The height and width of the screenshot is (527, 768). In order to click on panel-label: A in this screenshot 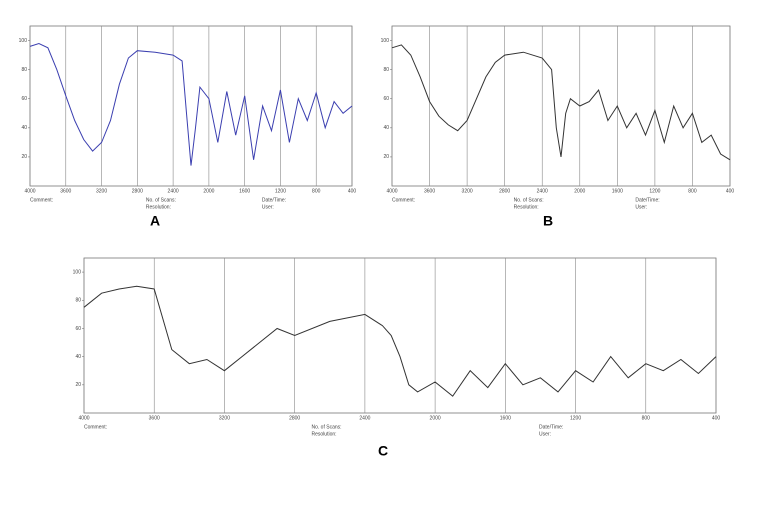, I will do `click(155, 221)`.